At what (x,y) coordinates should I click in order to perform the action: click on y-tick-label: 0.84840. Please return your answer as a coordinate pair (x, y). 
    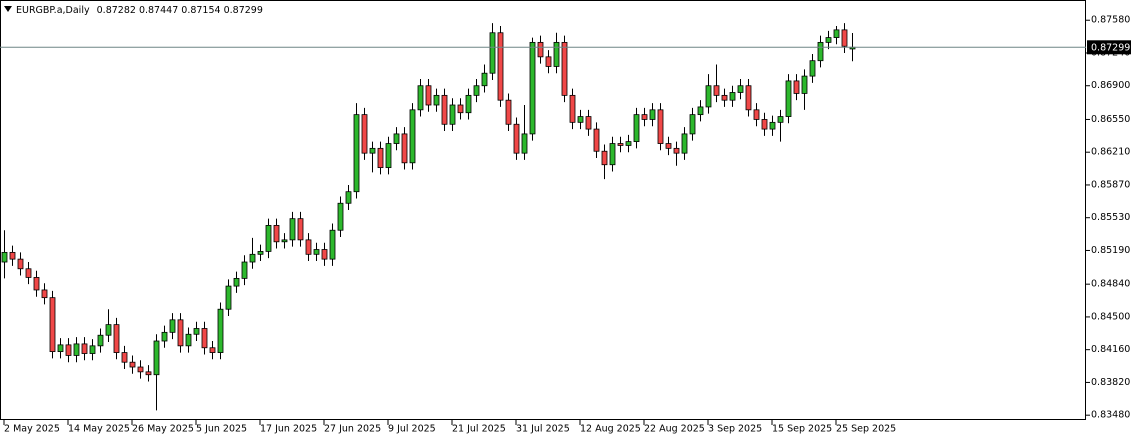
    Looking at the image, I should click on (1110, 284).